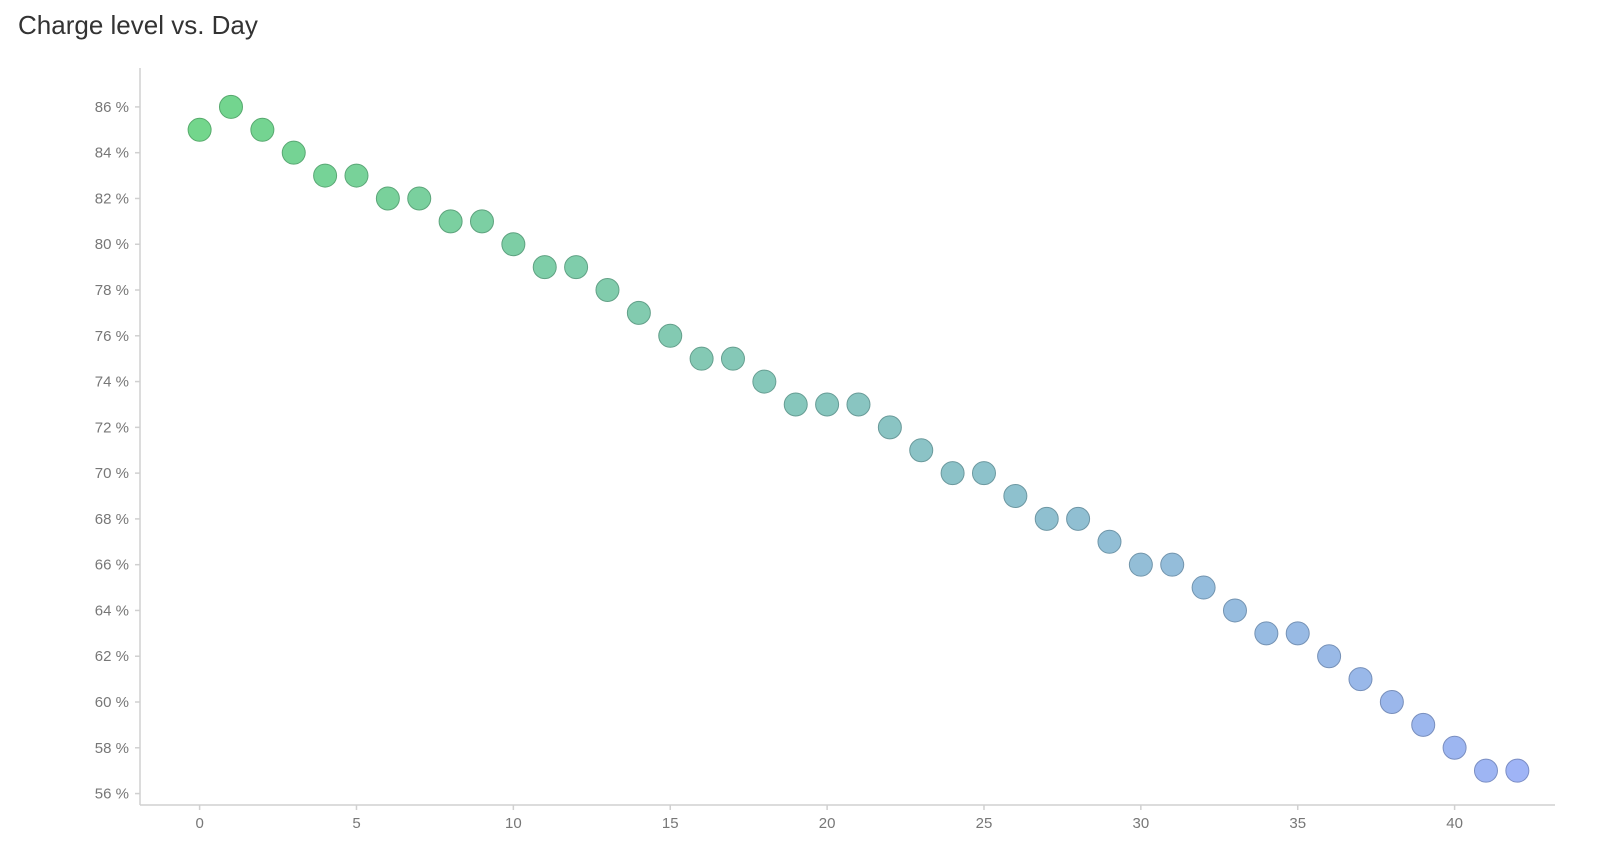 This screenshot has width=1600, height=862. I want to click on y-tick-label: 66 %, so click(112, 565).